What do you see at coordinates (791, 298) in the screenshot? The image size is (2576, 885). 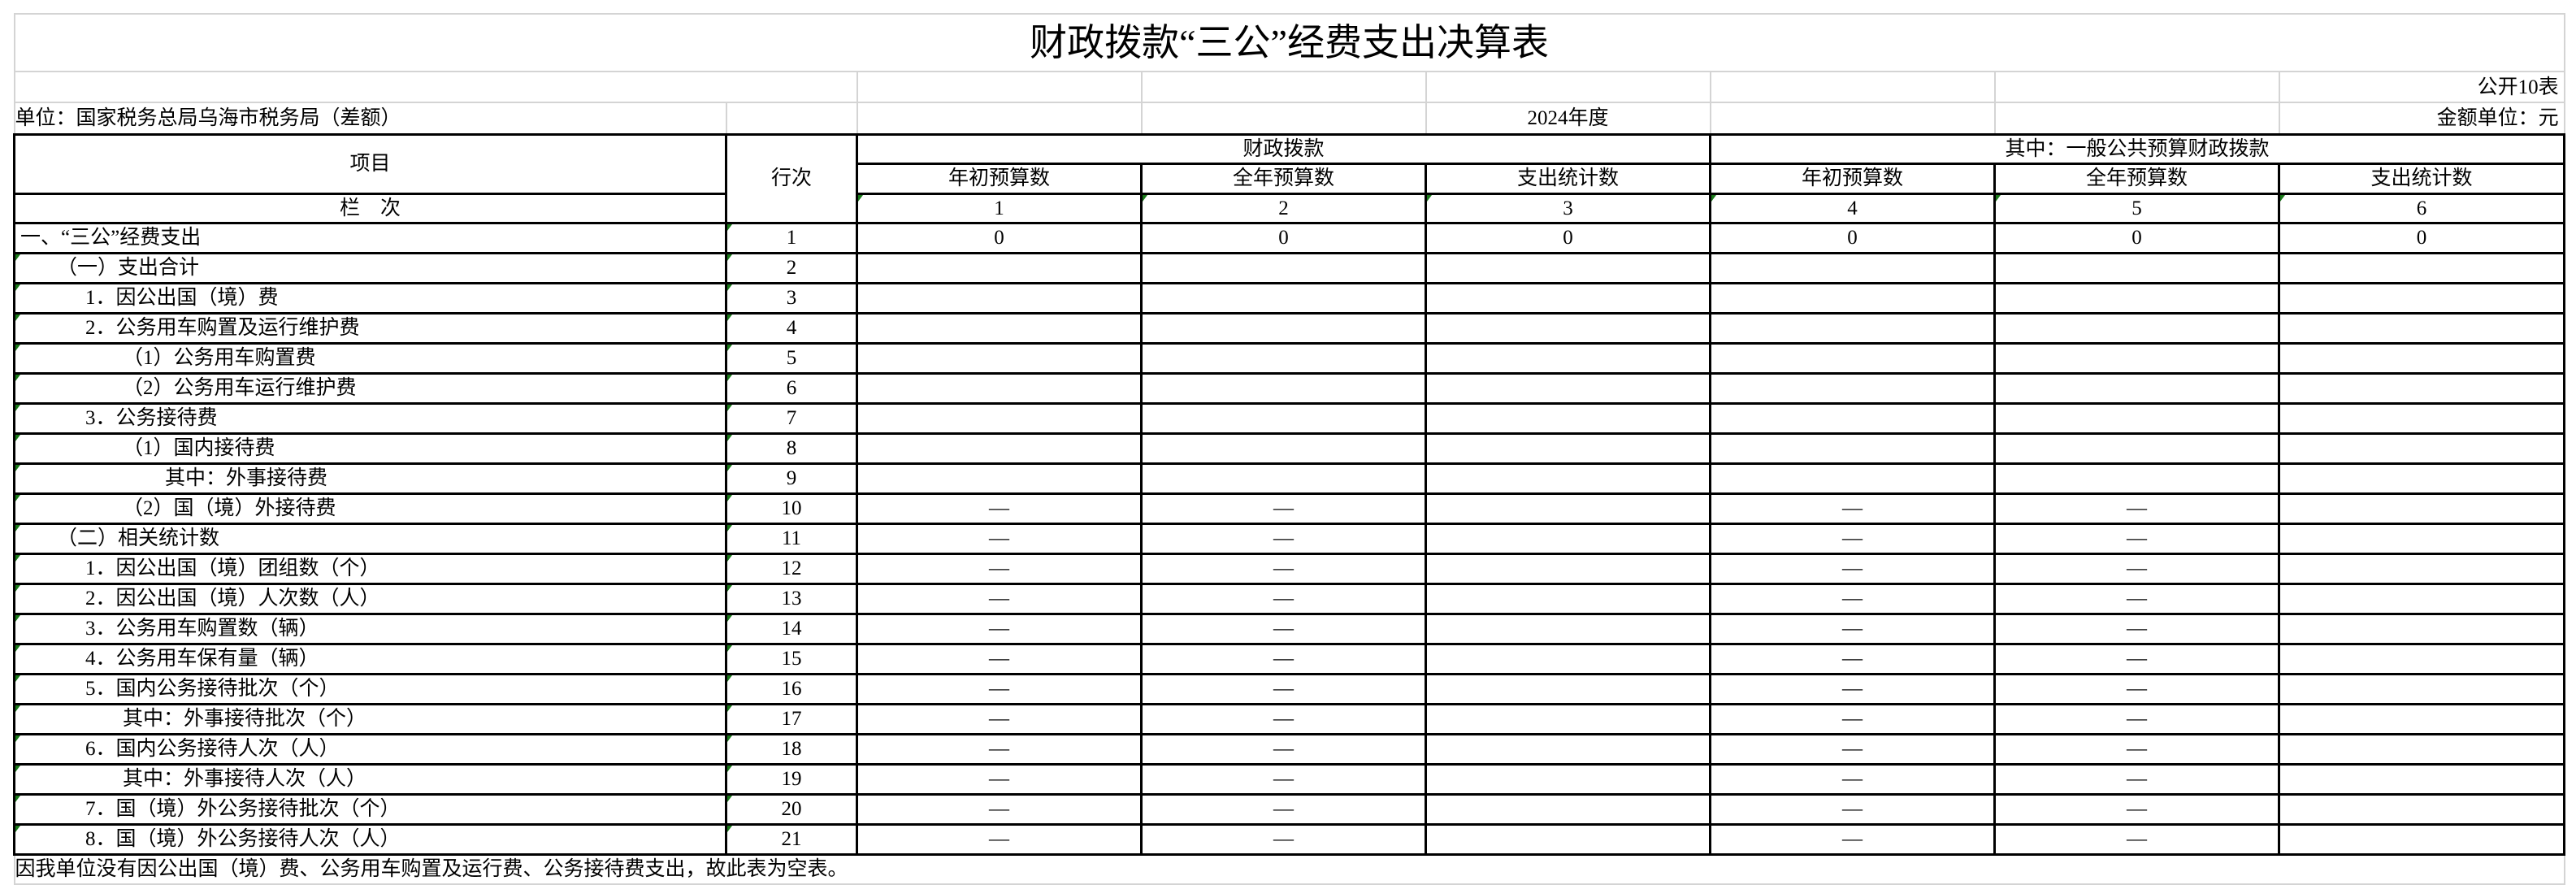 I see `row-line-no: 3` at bounding box center [791, 298].